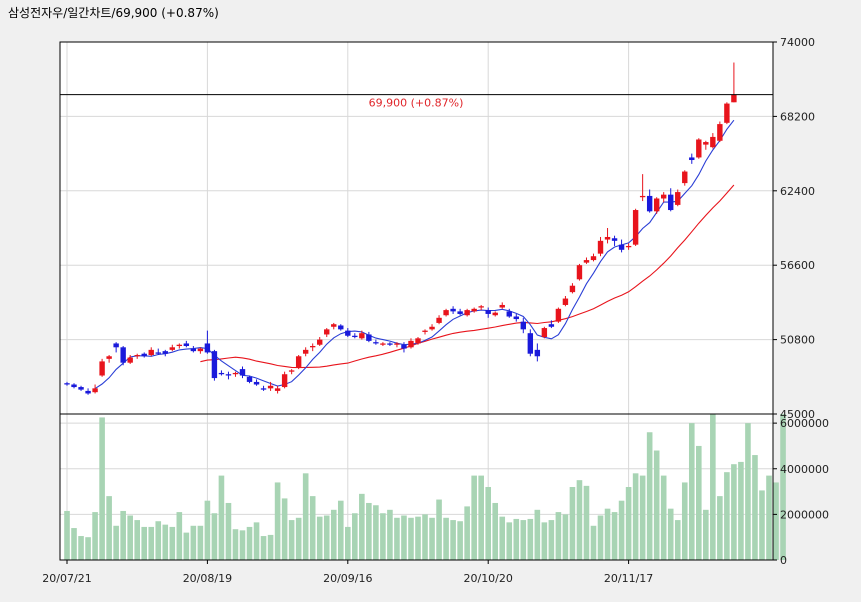  I want to click on chart-title: 삼성전자우/일간차트/69,900 (+0.87%), so click(113, 13).